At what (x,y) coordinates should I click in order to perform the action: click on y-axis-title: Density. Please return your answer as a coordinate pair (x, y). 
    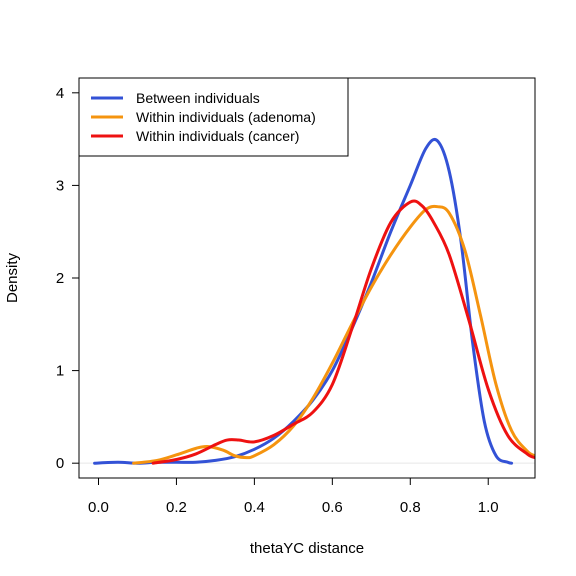
    Looking at the image, I should click on (12, 277).